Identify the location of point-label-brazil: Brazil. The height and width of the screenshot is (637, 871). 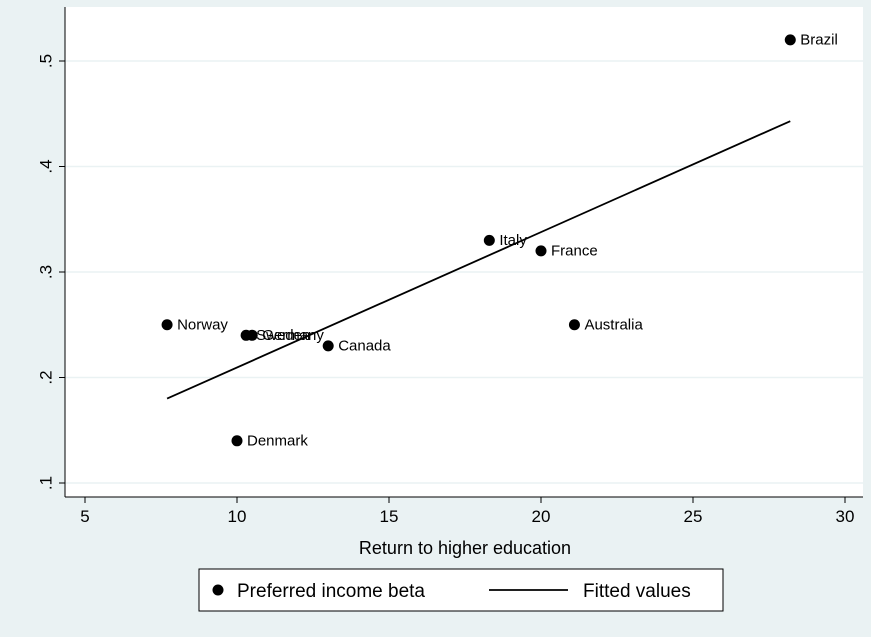
(819, 39).